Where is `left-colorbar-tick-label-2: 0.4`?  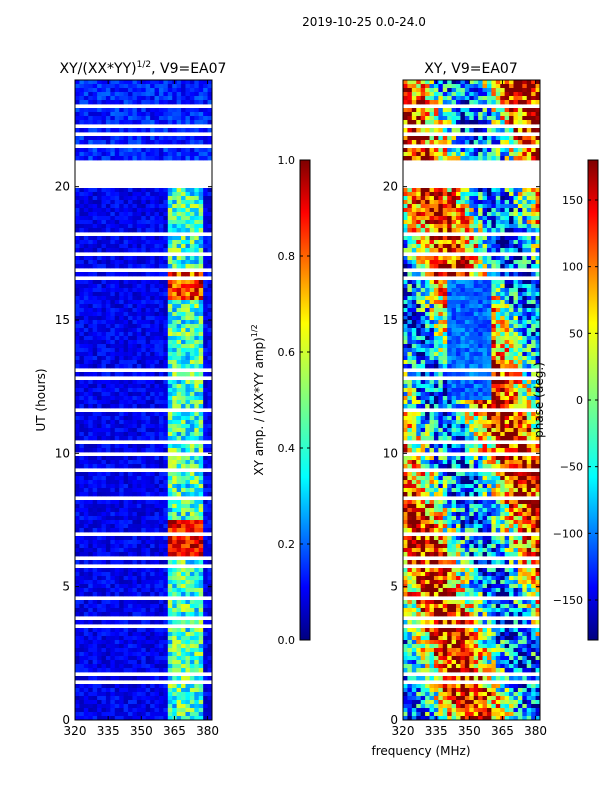 left-colorbar-tick-label-2: 0.4 is located at coordinates (287, 448).